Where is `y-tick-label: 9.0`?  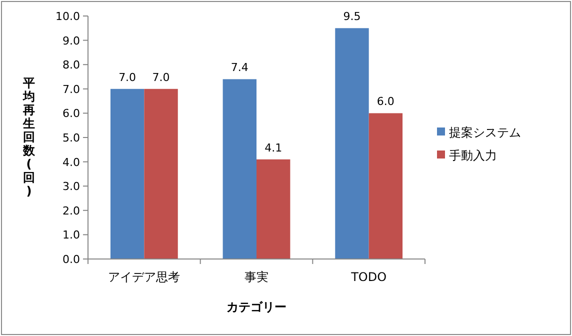
y-tick-label: 9.0 is located at coordinates (71, 41).